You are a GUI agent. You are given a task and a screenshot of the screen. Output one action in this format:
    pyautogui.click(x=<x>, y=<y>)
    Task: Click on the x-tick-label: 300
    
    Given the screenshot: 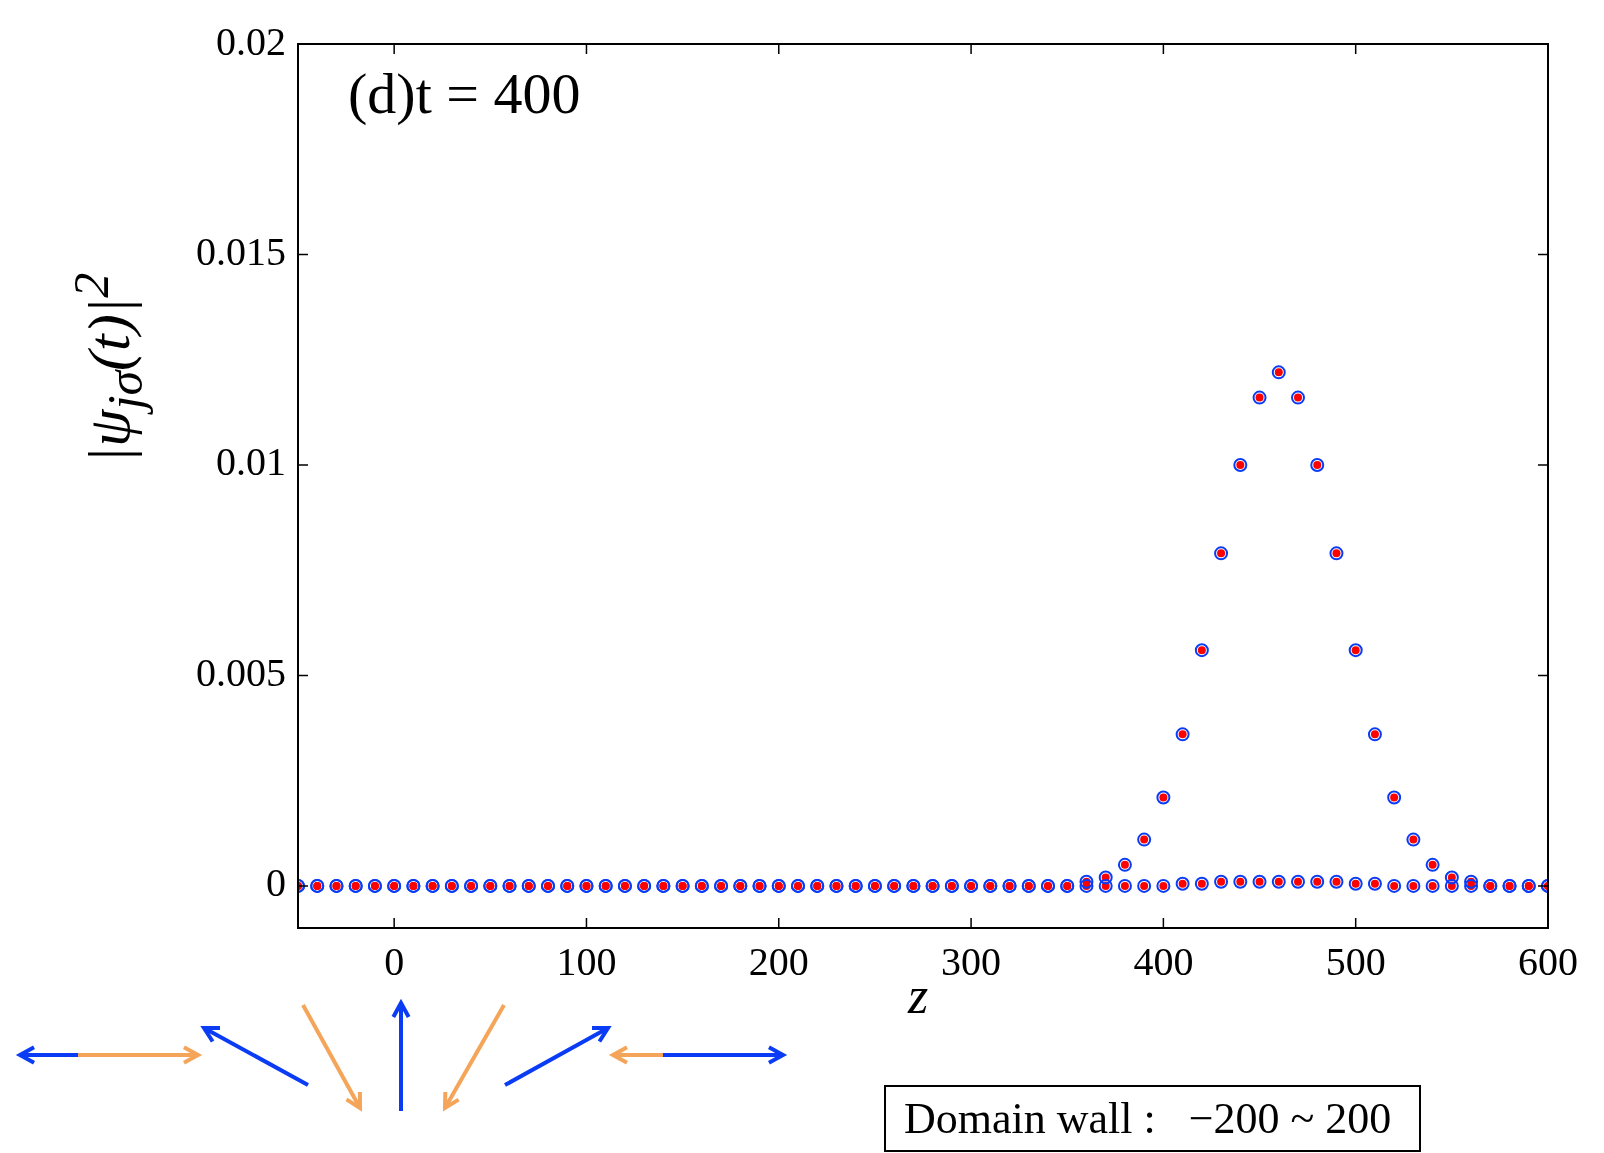 What is the action you would take?
    pyautogui.click(x=971, y=961)
    